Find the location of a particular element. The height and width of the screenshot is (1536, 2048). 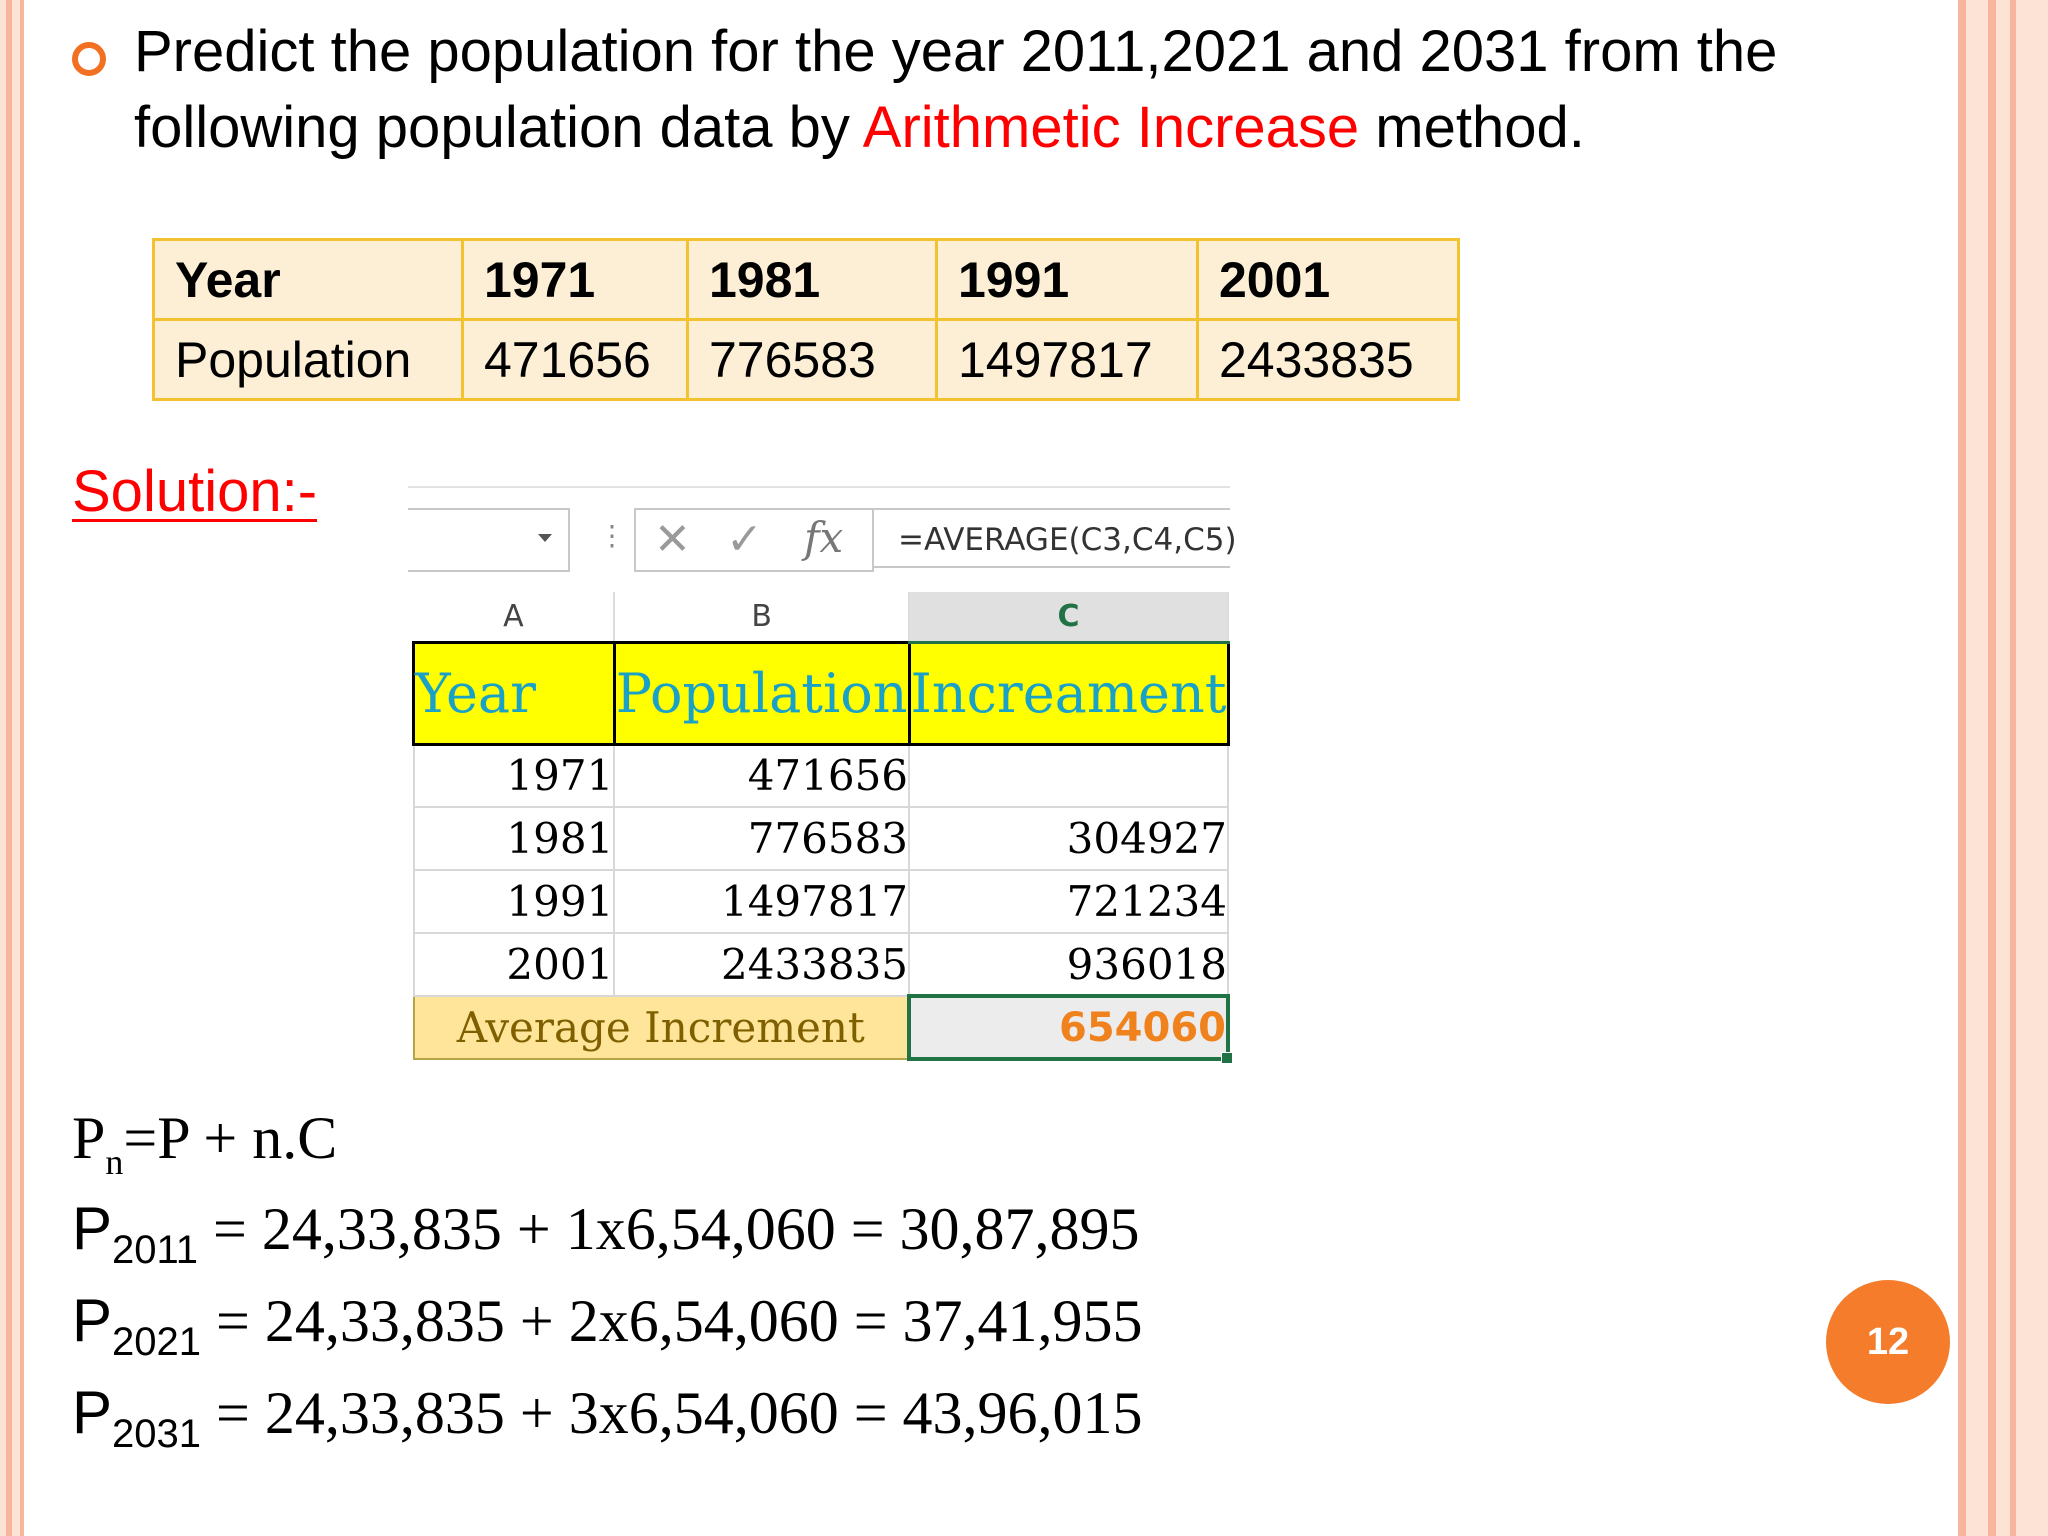

vertical-dots-icon: ⋮ is located at coordinates (612, 535).